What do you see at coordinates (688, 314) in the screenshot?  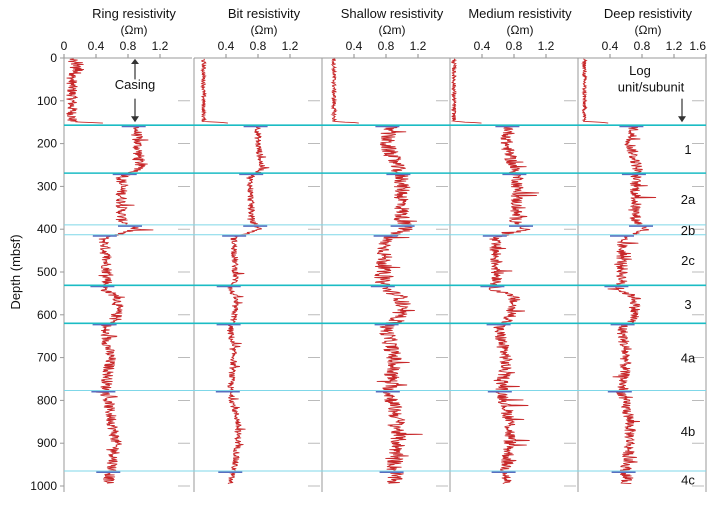 I see `unit-labels: 1 2a 2b 2c 3 4a 4b 4c` at bounding box center [688, 314].